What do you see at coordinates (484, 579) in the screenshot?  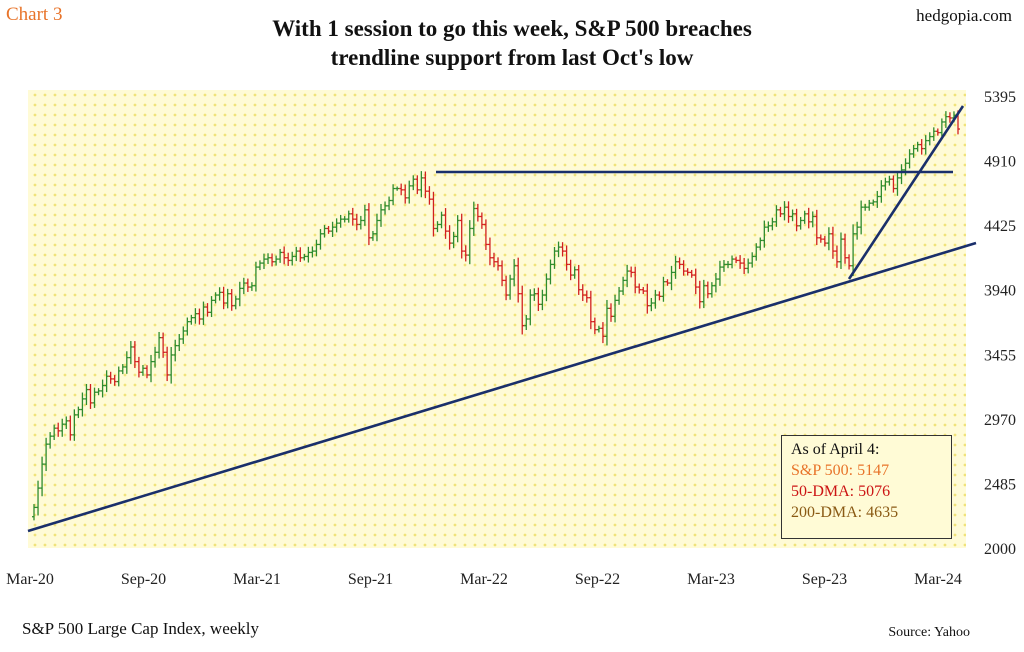 I see `x-tick-label: Mar-22` at bounding box center [484, 579].